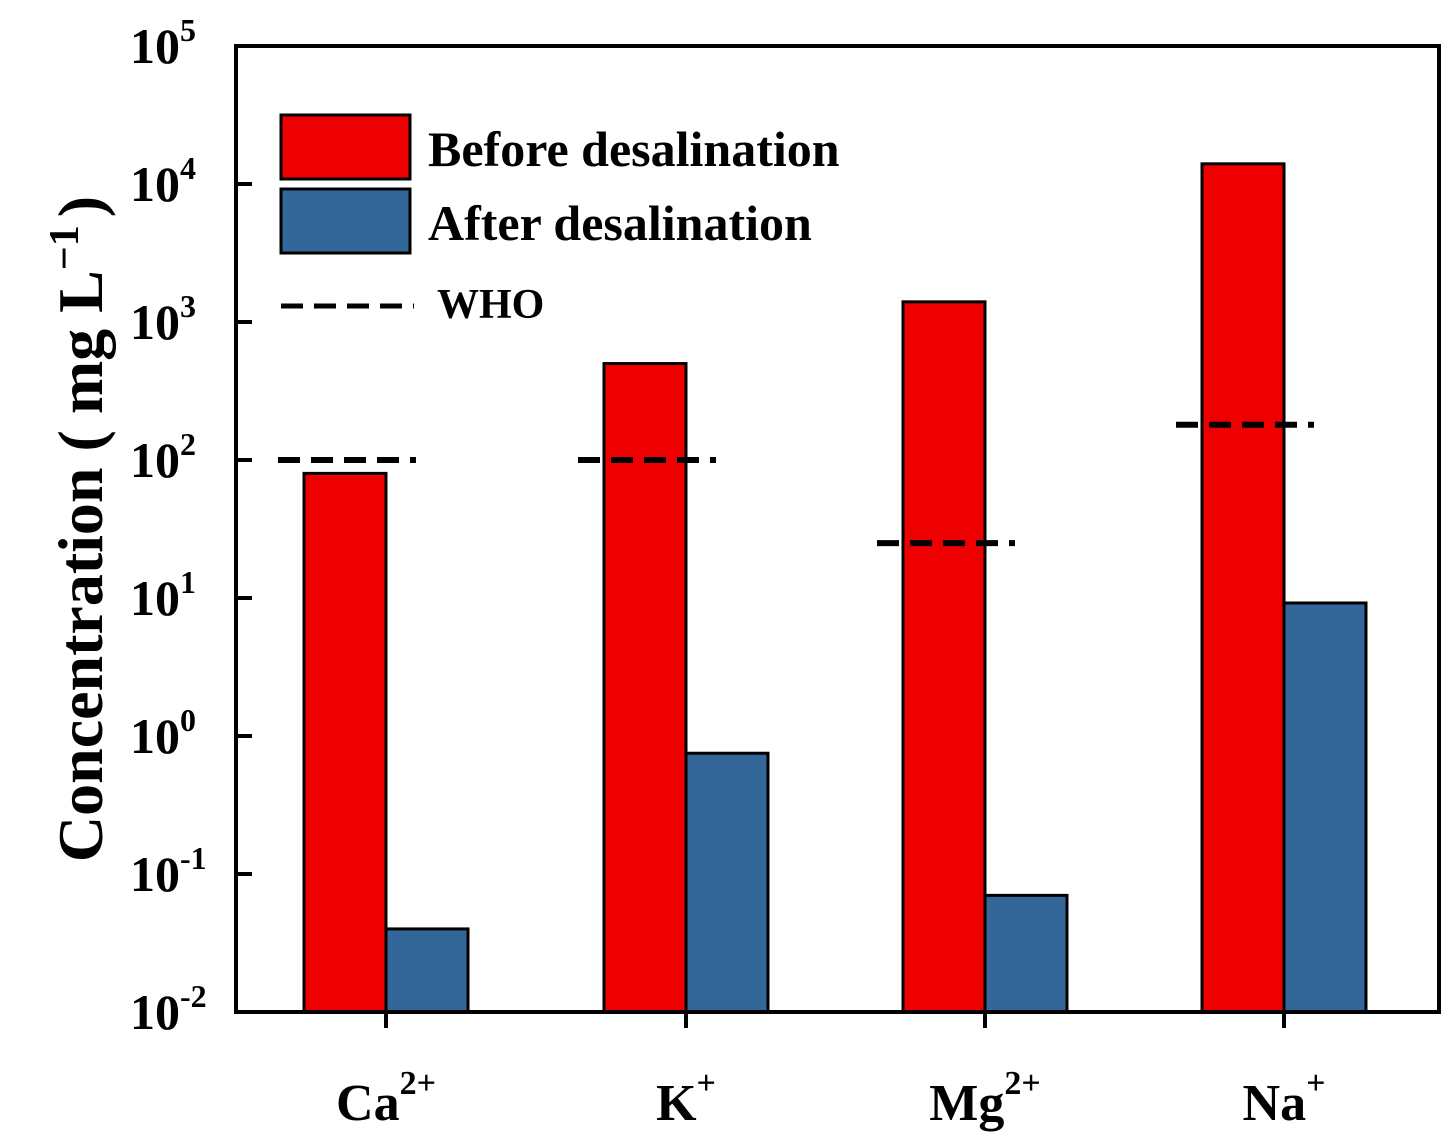  Describe the element at coordinates (188, 306) in the screenshot. I see `y-tick-exponent: 3` at that location.